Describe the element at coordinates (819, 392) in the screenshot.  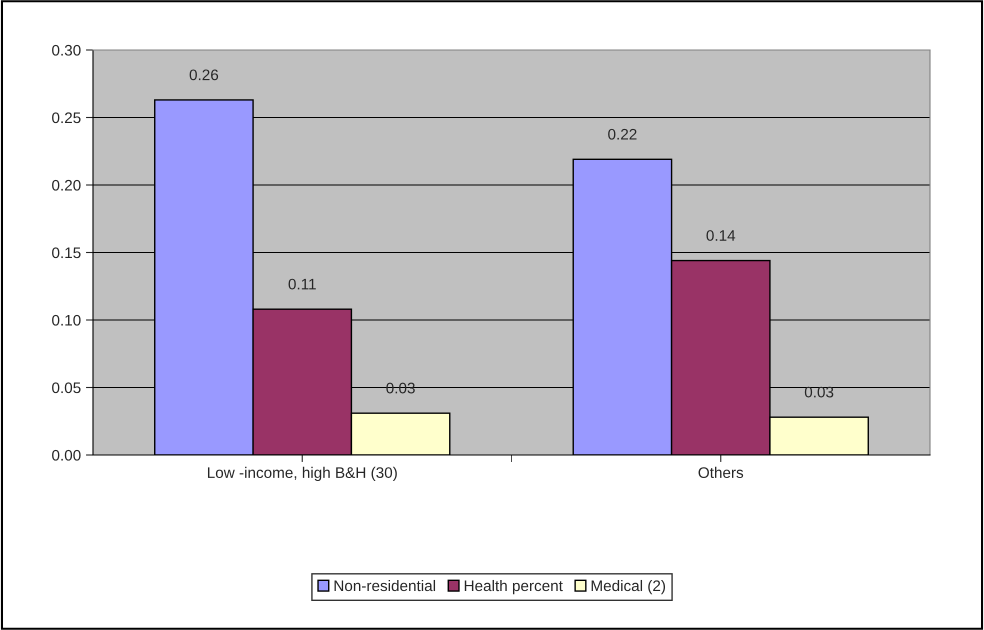
I see `data-label: 0.03` at that location.